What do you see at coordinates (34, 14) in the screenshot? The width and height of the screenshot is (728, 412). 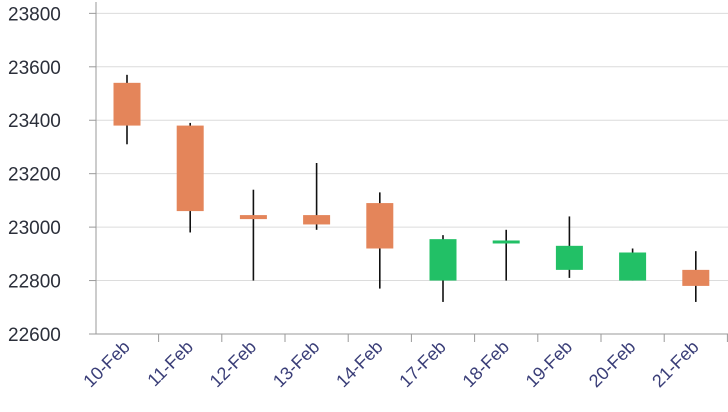 I see `y-tick-label-23800: 23800` at bounding box center [34, 14].